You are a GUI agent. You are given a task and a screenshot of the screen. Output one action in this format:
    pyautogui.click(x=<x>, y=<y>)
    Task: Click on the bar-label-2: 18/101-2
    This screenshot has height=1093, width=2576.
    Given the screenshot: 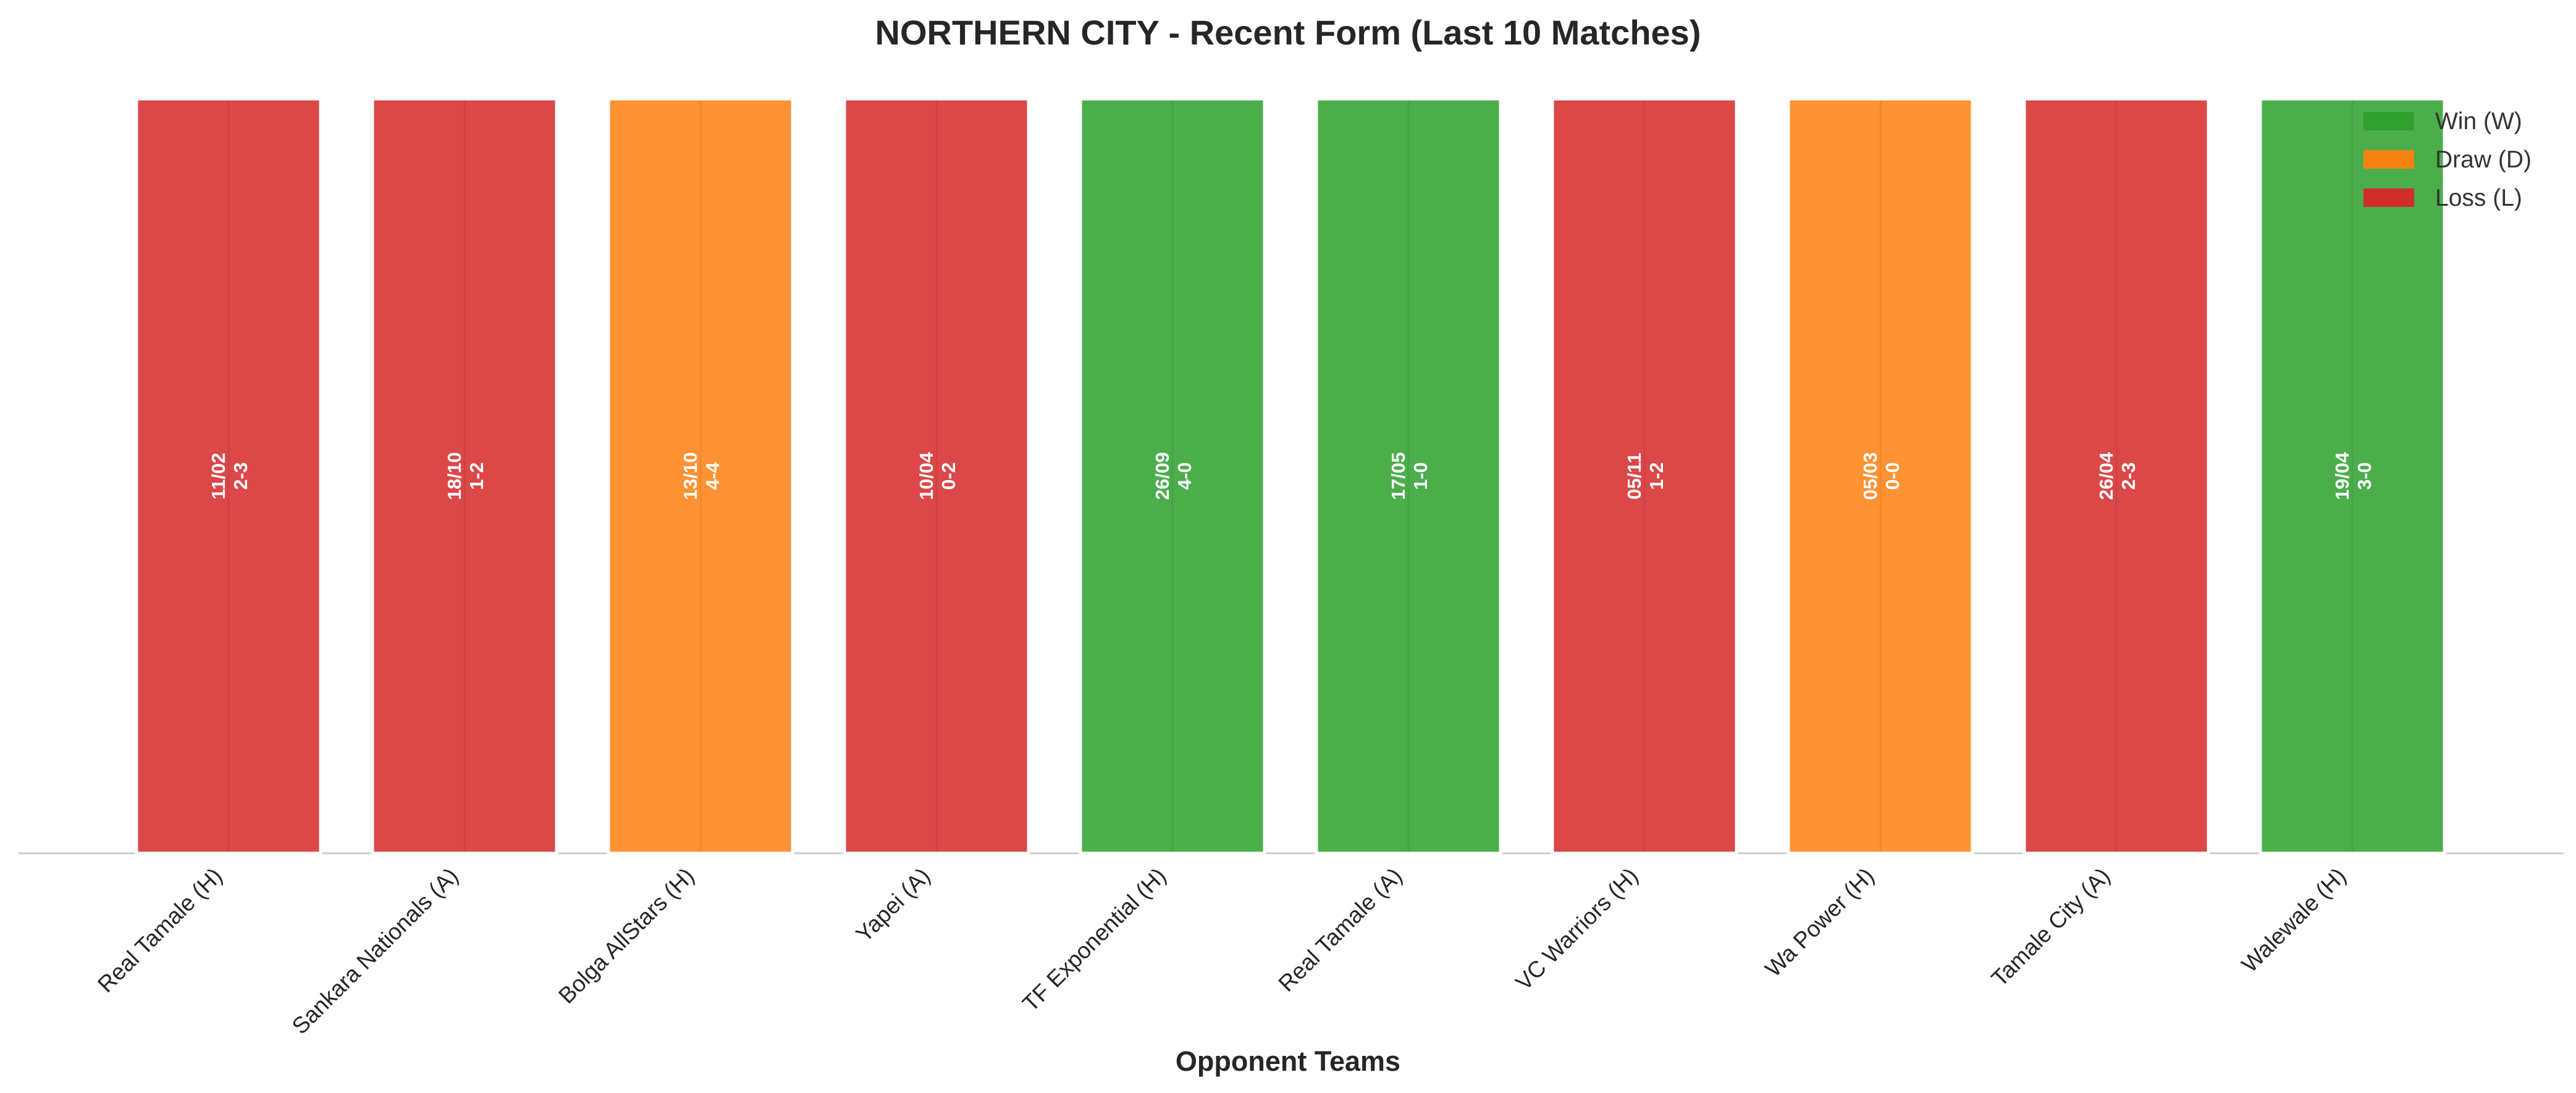 What is the action you would take?
    pyautogui.click(x=465, y=476)
    